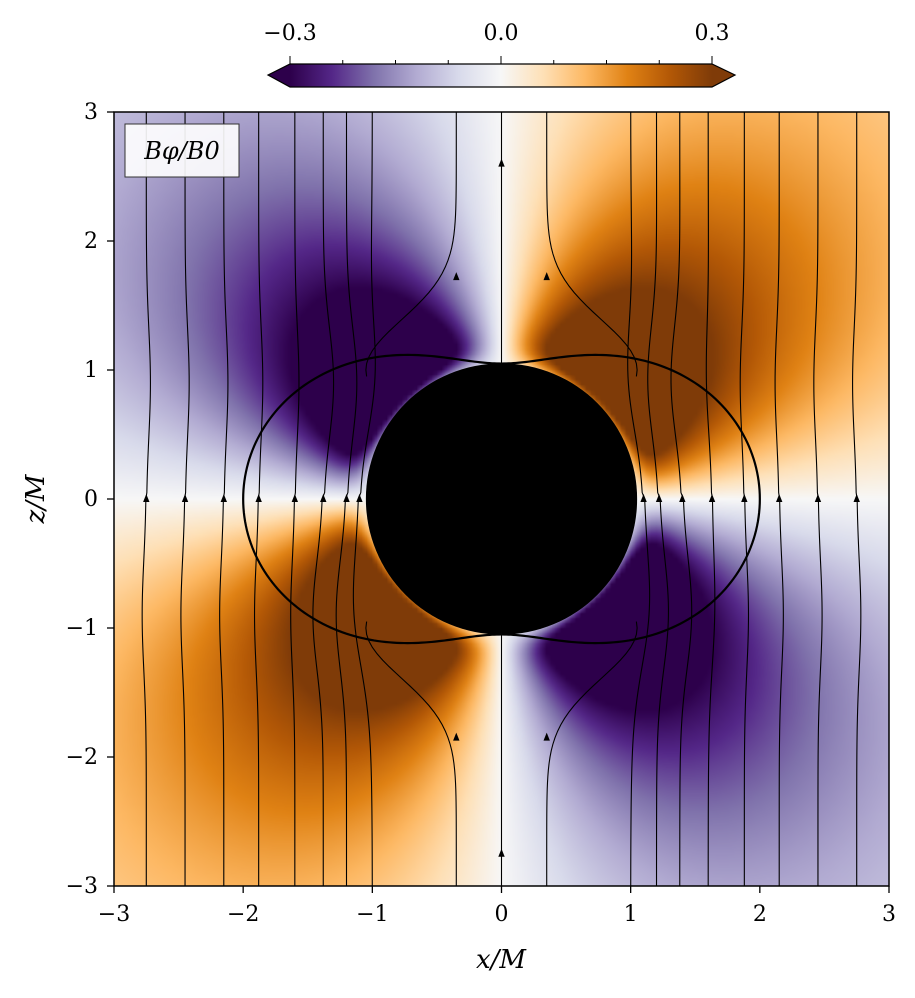  Describe the element at coordinates (501, 960) in the screenshot. I see `x-axis-label: x/M` at that location.